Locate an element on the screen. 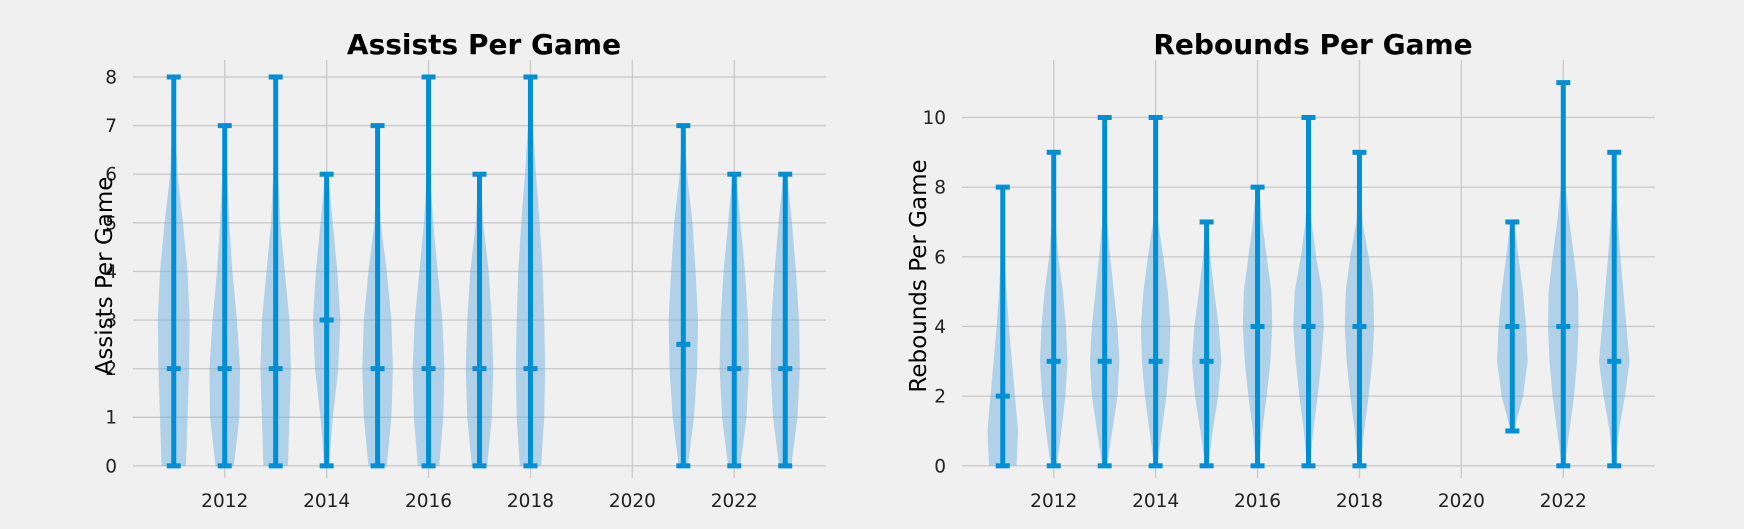 The height and width of the screenshot is (529, 1744). x-tick-label-rebounds-2016: 2016 is located at coordinates (1257, 501).